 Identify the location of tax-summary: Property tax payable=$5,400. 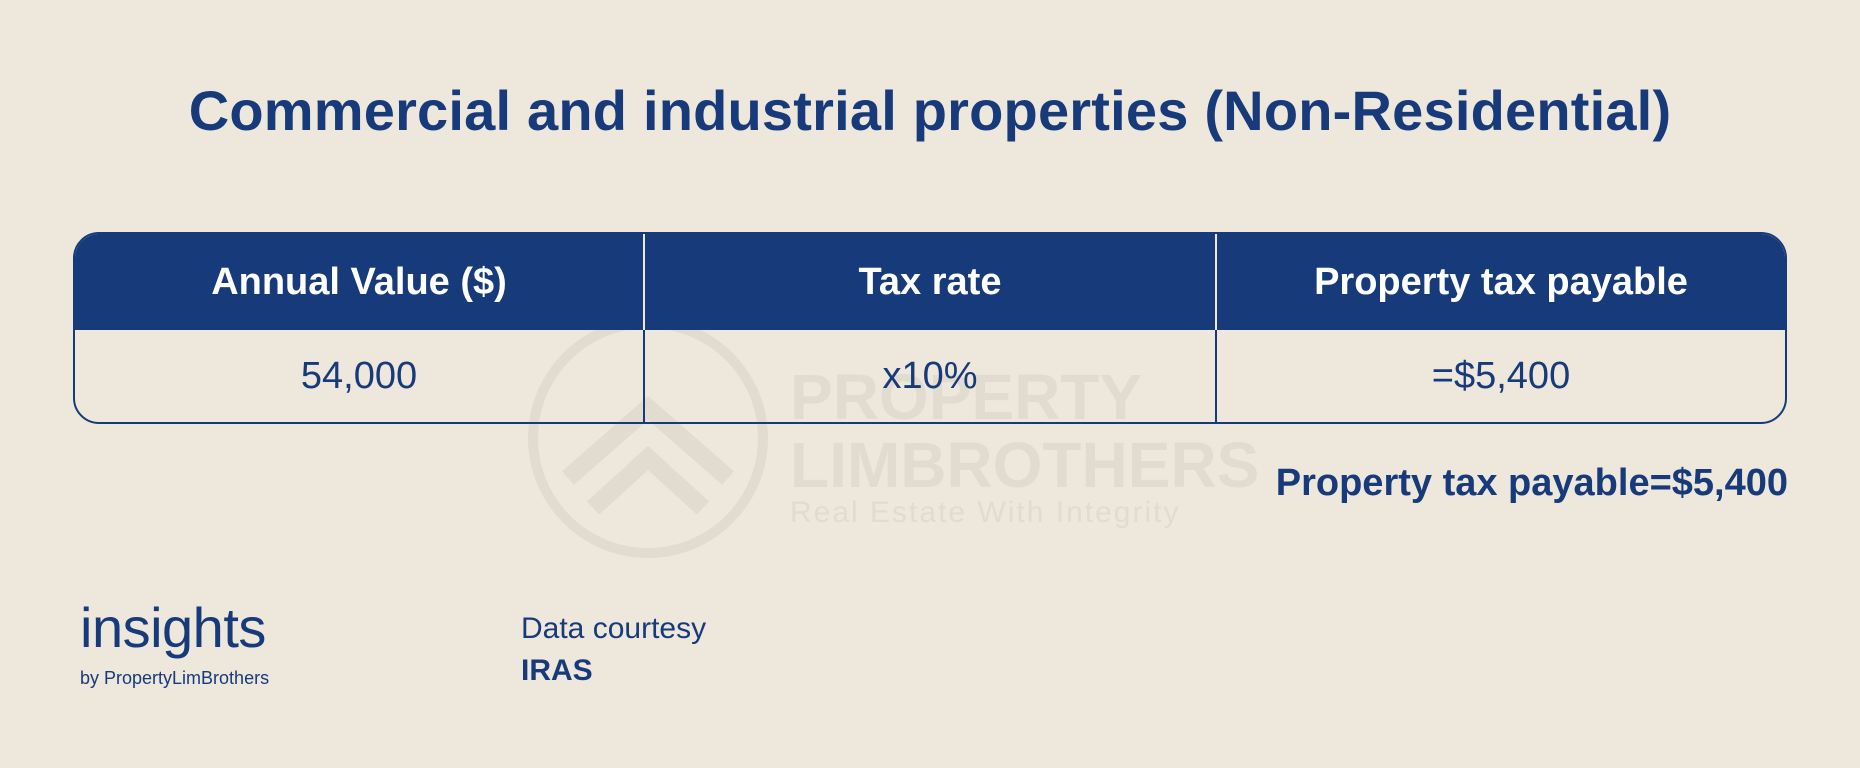
(1531, 483).